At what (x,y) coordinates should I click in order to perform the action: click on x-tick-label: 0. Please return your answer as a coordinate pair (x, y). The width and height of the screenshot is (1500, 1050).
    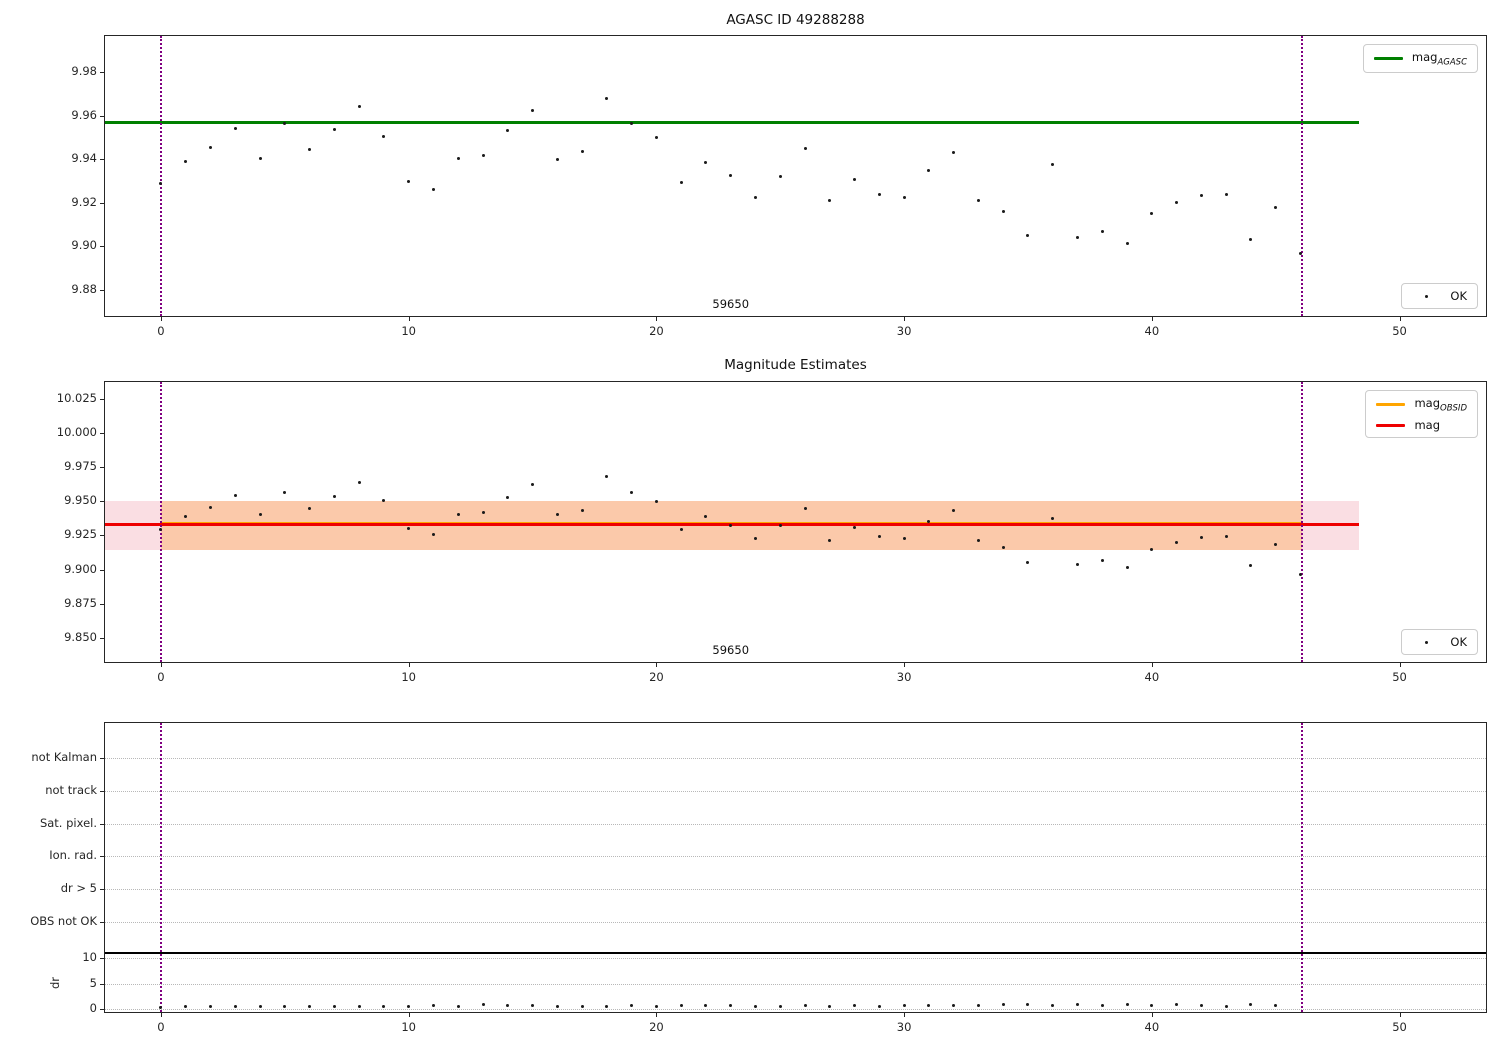
    Looking at the image, I should click on (161, 1027).